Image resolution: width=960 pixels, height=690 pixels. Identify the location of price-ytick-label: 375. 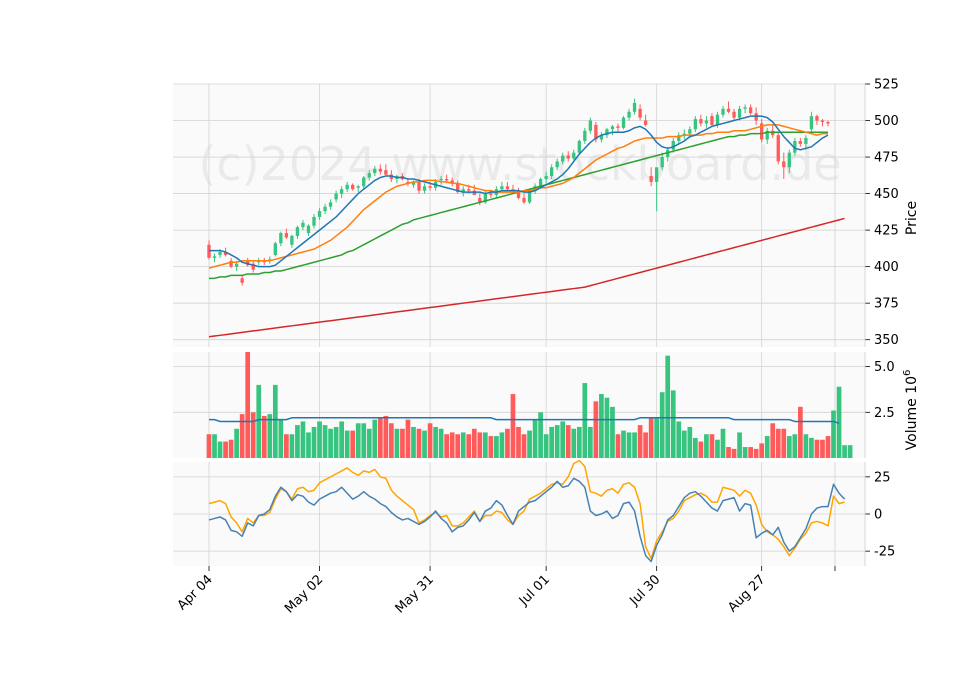
(886, 304).